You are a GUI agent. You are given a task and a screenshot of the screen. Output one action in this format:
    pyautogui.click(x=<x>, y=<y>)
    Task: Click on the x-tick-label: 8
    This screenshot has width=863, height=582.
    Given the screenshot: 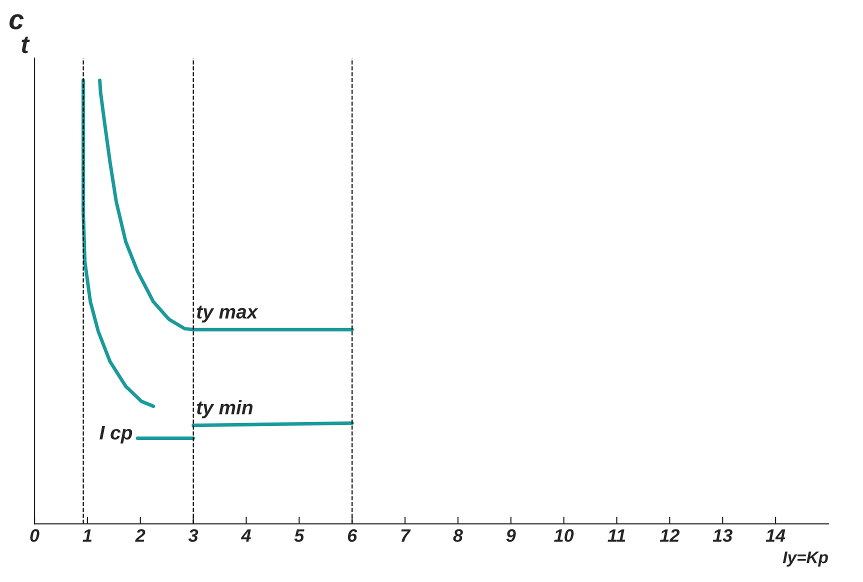 What is the action you would take?
    pyautogui.click(x=458, y=535)
    